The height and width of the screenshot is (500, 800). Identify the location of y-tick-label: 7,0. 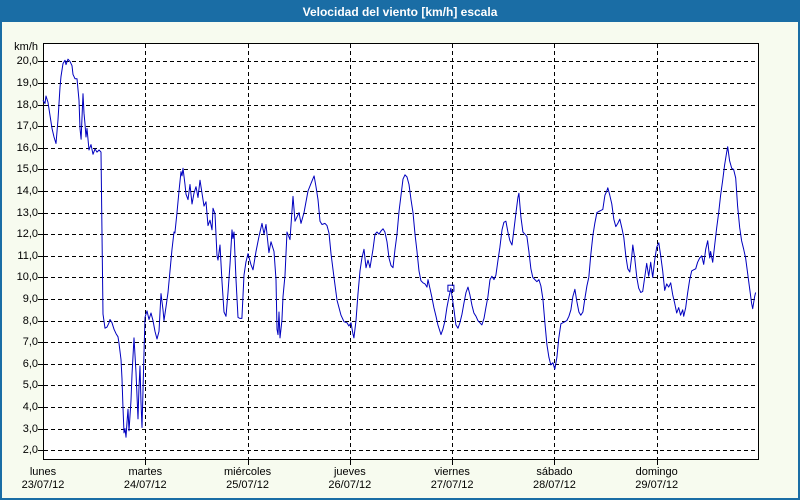
(30, 342).